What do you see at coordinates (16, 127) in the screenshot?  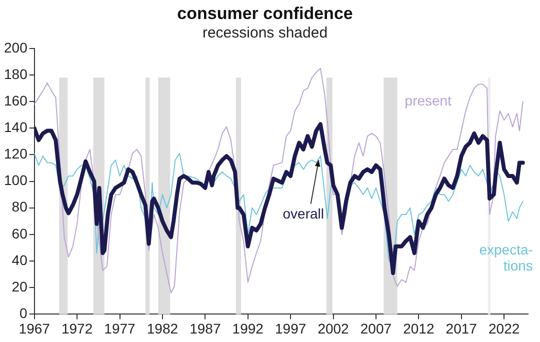 I see `y-tick-label: 140` at bounding box center [16, 127].